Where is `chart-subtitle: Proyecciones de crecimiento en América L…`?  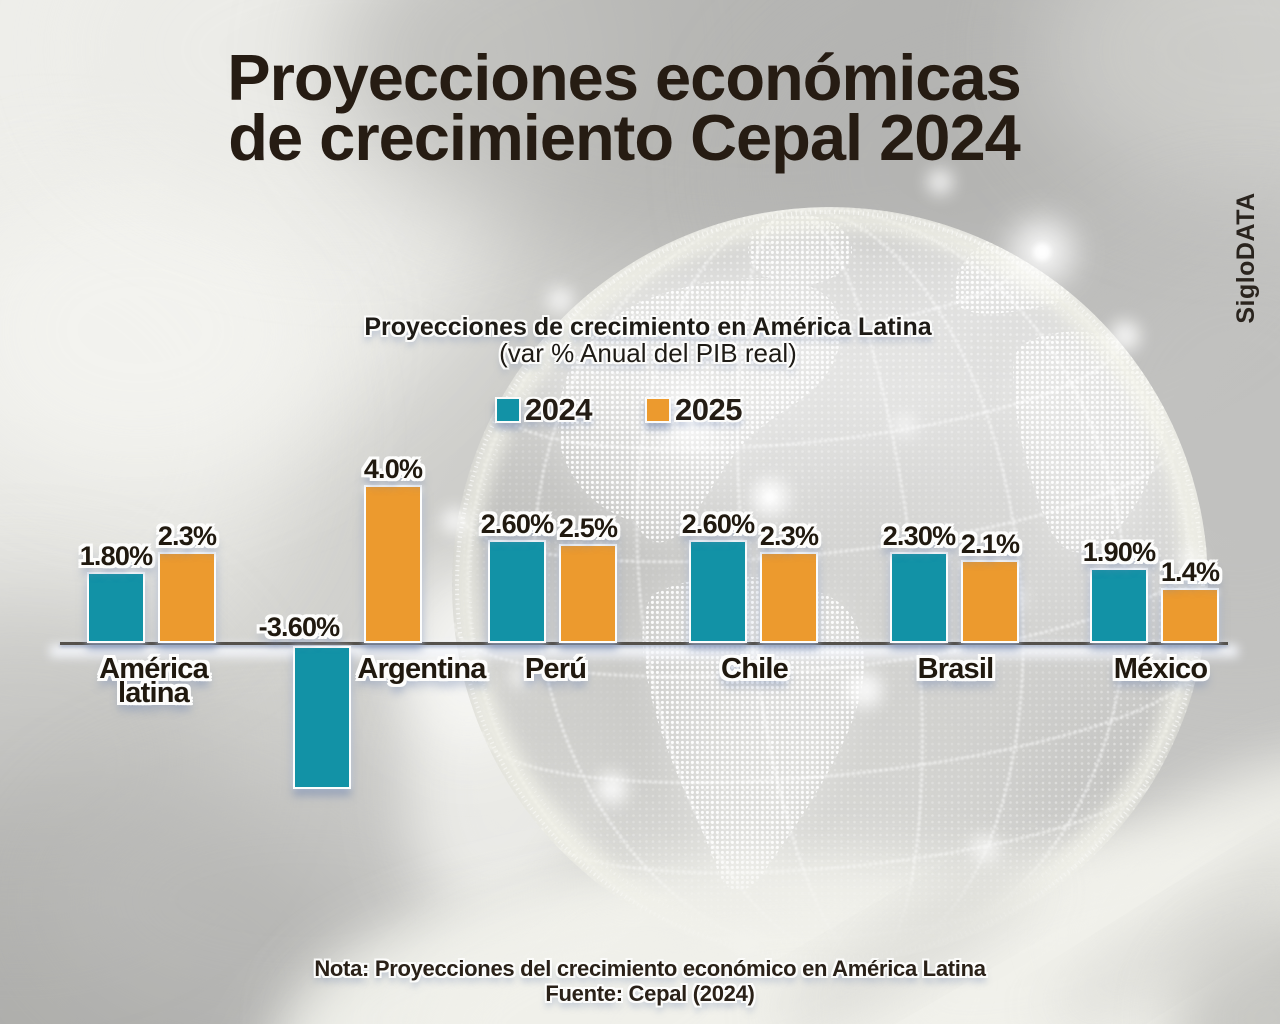 chart-subtitle: Proyecciones de crecimiento en América L… is located at coordinates (644, 340).